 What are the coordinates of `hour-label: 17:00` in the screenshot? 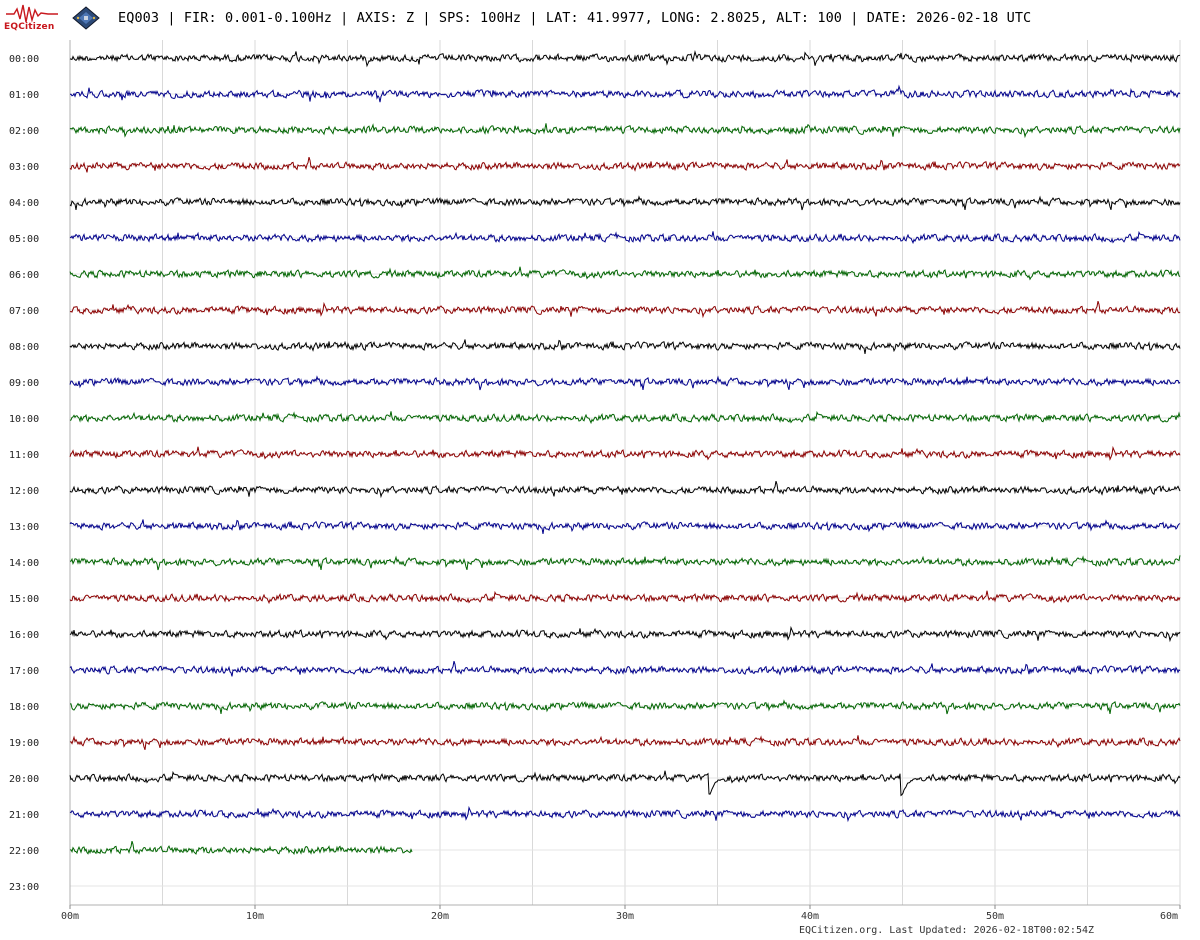 It's located at (24, 671).